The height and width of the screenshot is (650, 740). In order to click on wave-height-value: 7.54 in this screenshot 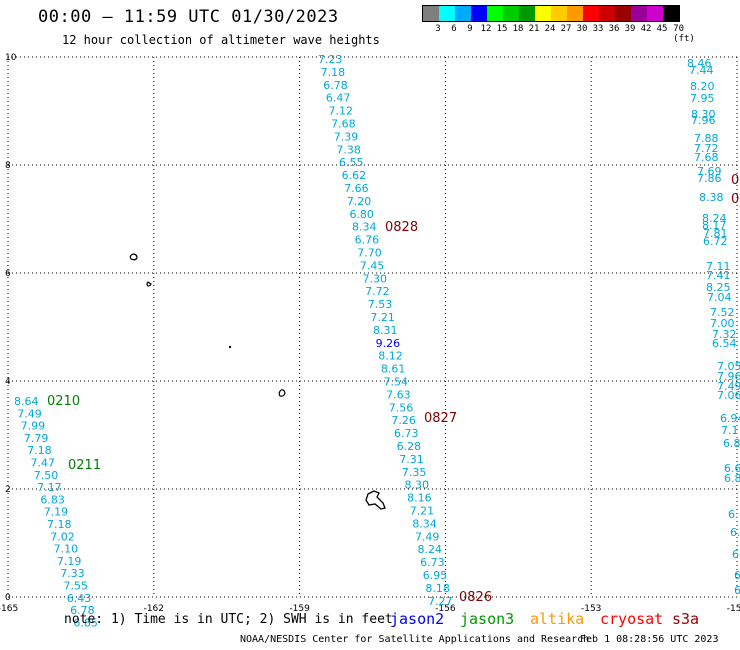, I will do `click(396, 382)`.